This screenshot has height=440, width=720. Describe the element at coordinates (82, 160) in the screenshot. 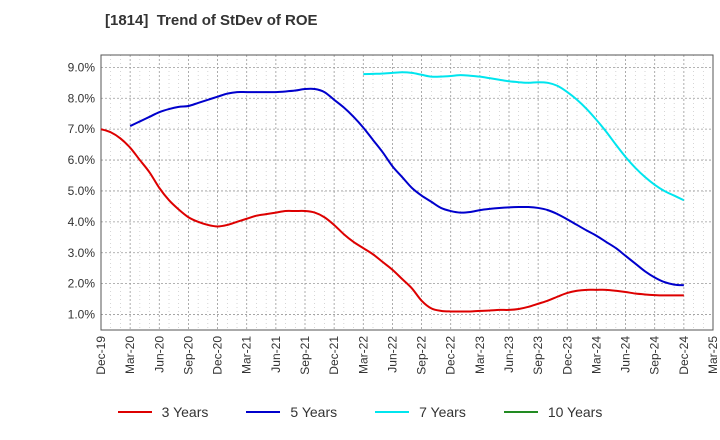

I see `y-tick-label: 6.0%` at that location.